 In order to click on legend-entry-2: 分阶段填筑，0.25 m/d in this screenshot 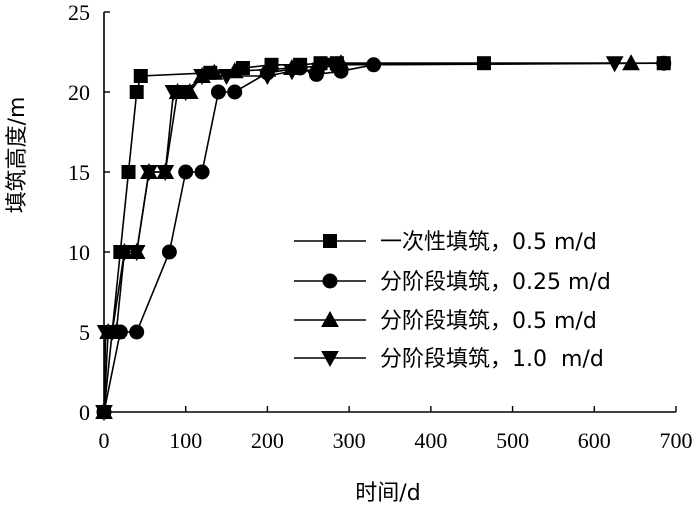, I will do `click(452, 282)`.